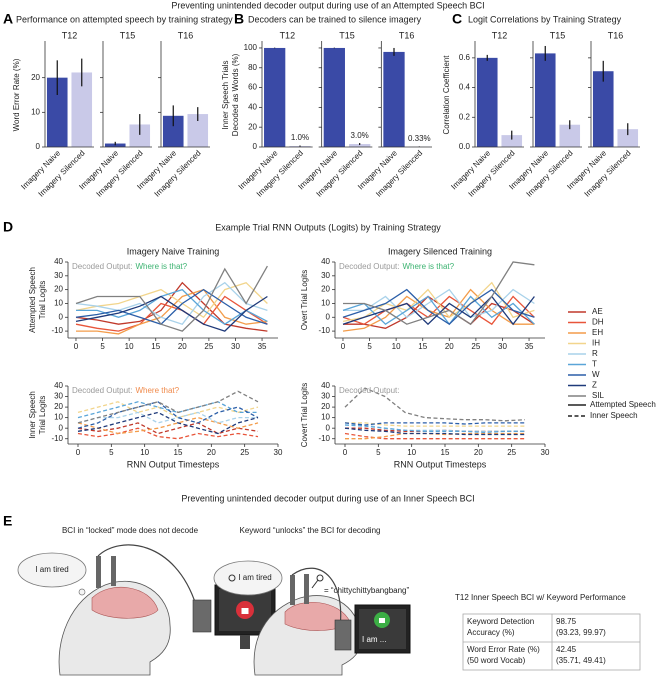 This screenshot has width=656, height=679. Describe the element at coordinates (566, 621) in the screenshot. I see `table-cell: 98.75` at that location.